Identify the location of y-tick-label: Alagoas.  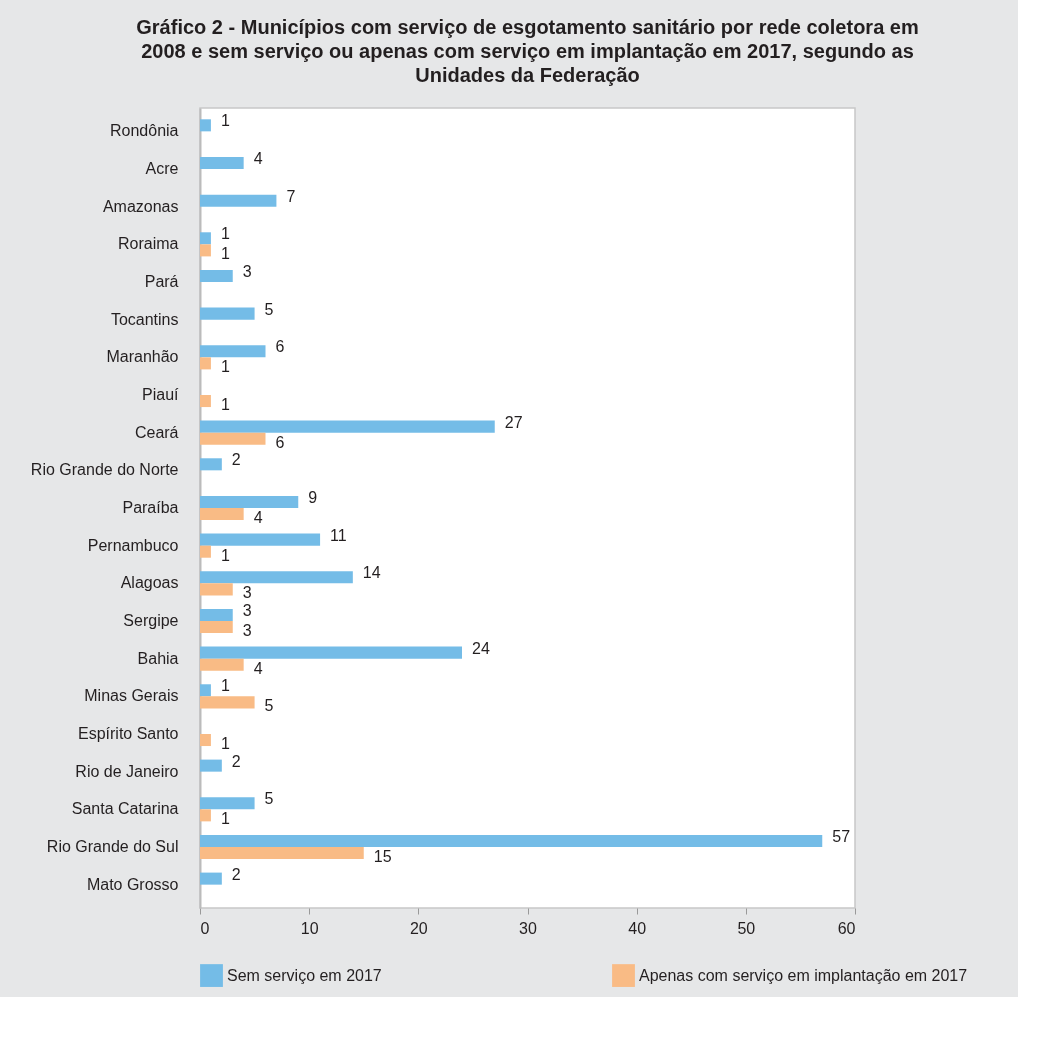
(149, 583).